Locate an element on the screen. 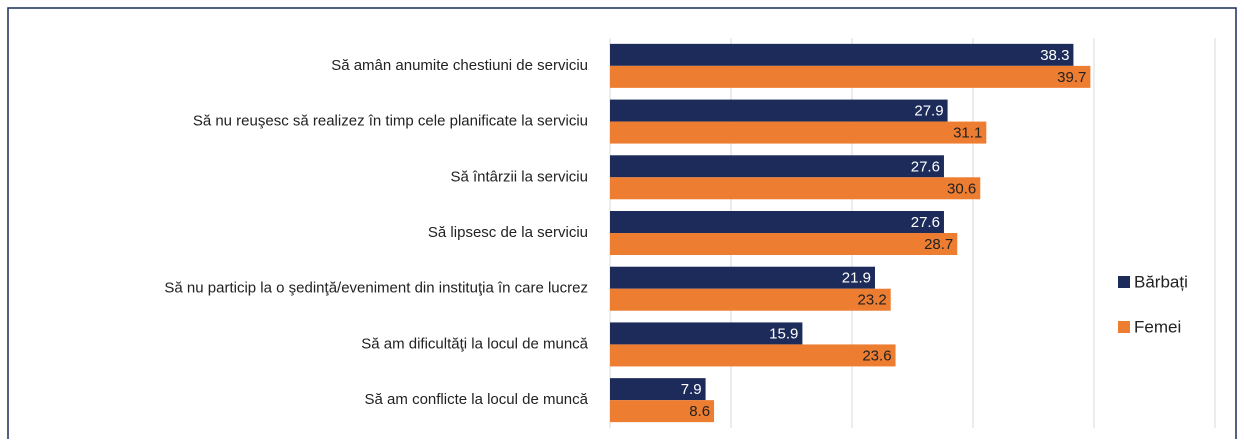 This screenshot has width=1244, height=444. category-label: Să am dificultăţi la locul de muncă is located at coordinates (474, 343).